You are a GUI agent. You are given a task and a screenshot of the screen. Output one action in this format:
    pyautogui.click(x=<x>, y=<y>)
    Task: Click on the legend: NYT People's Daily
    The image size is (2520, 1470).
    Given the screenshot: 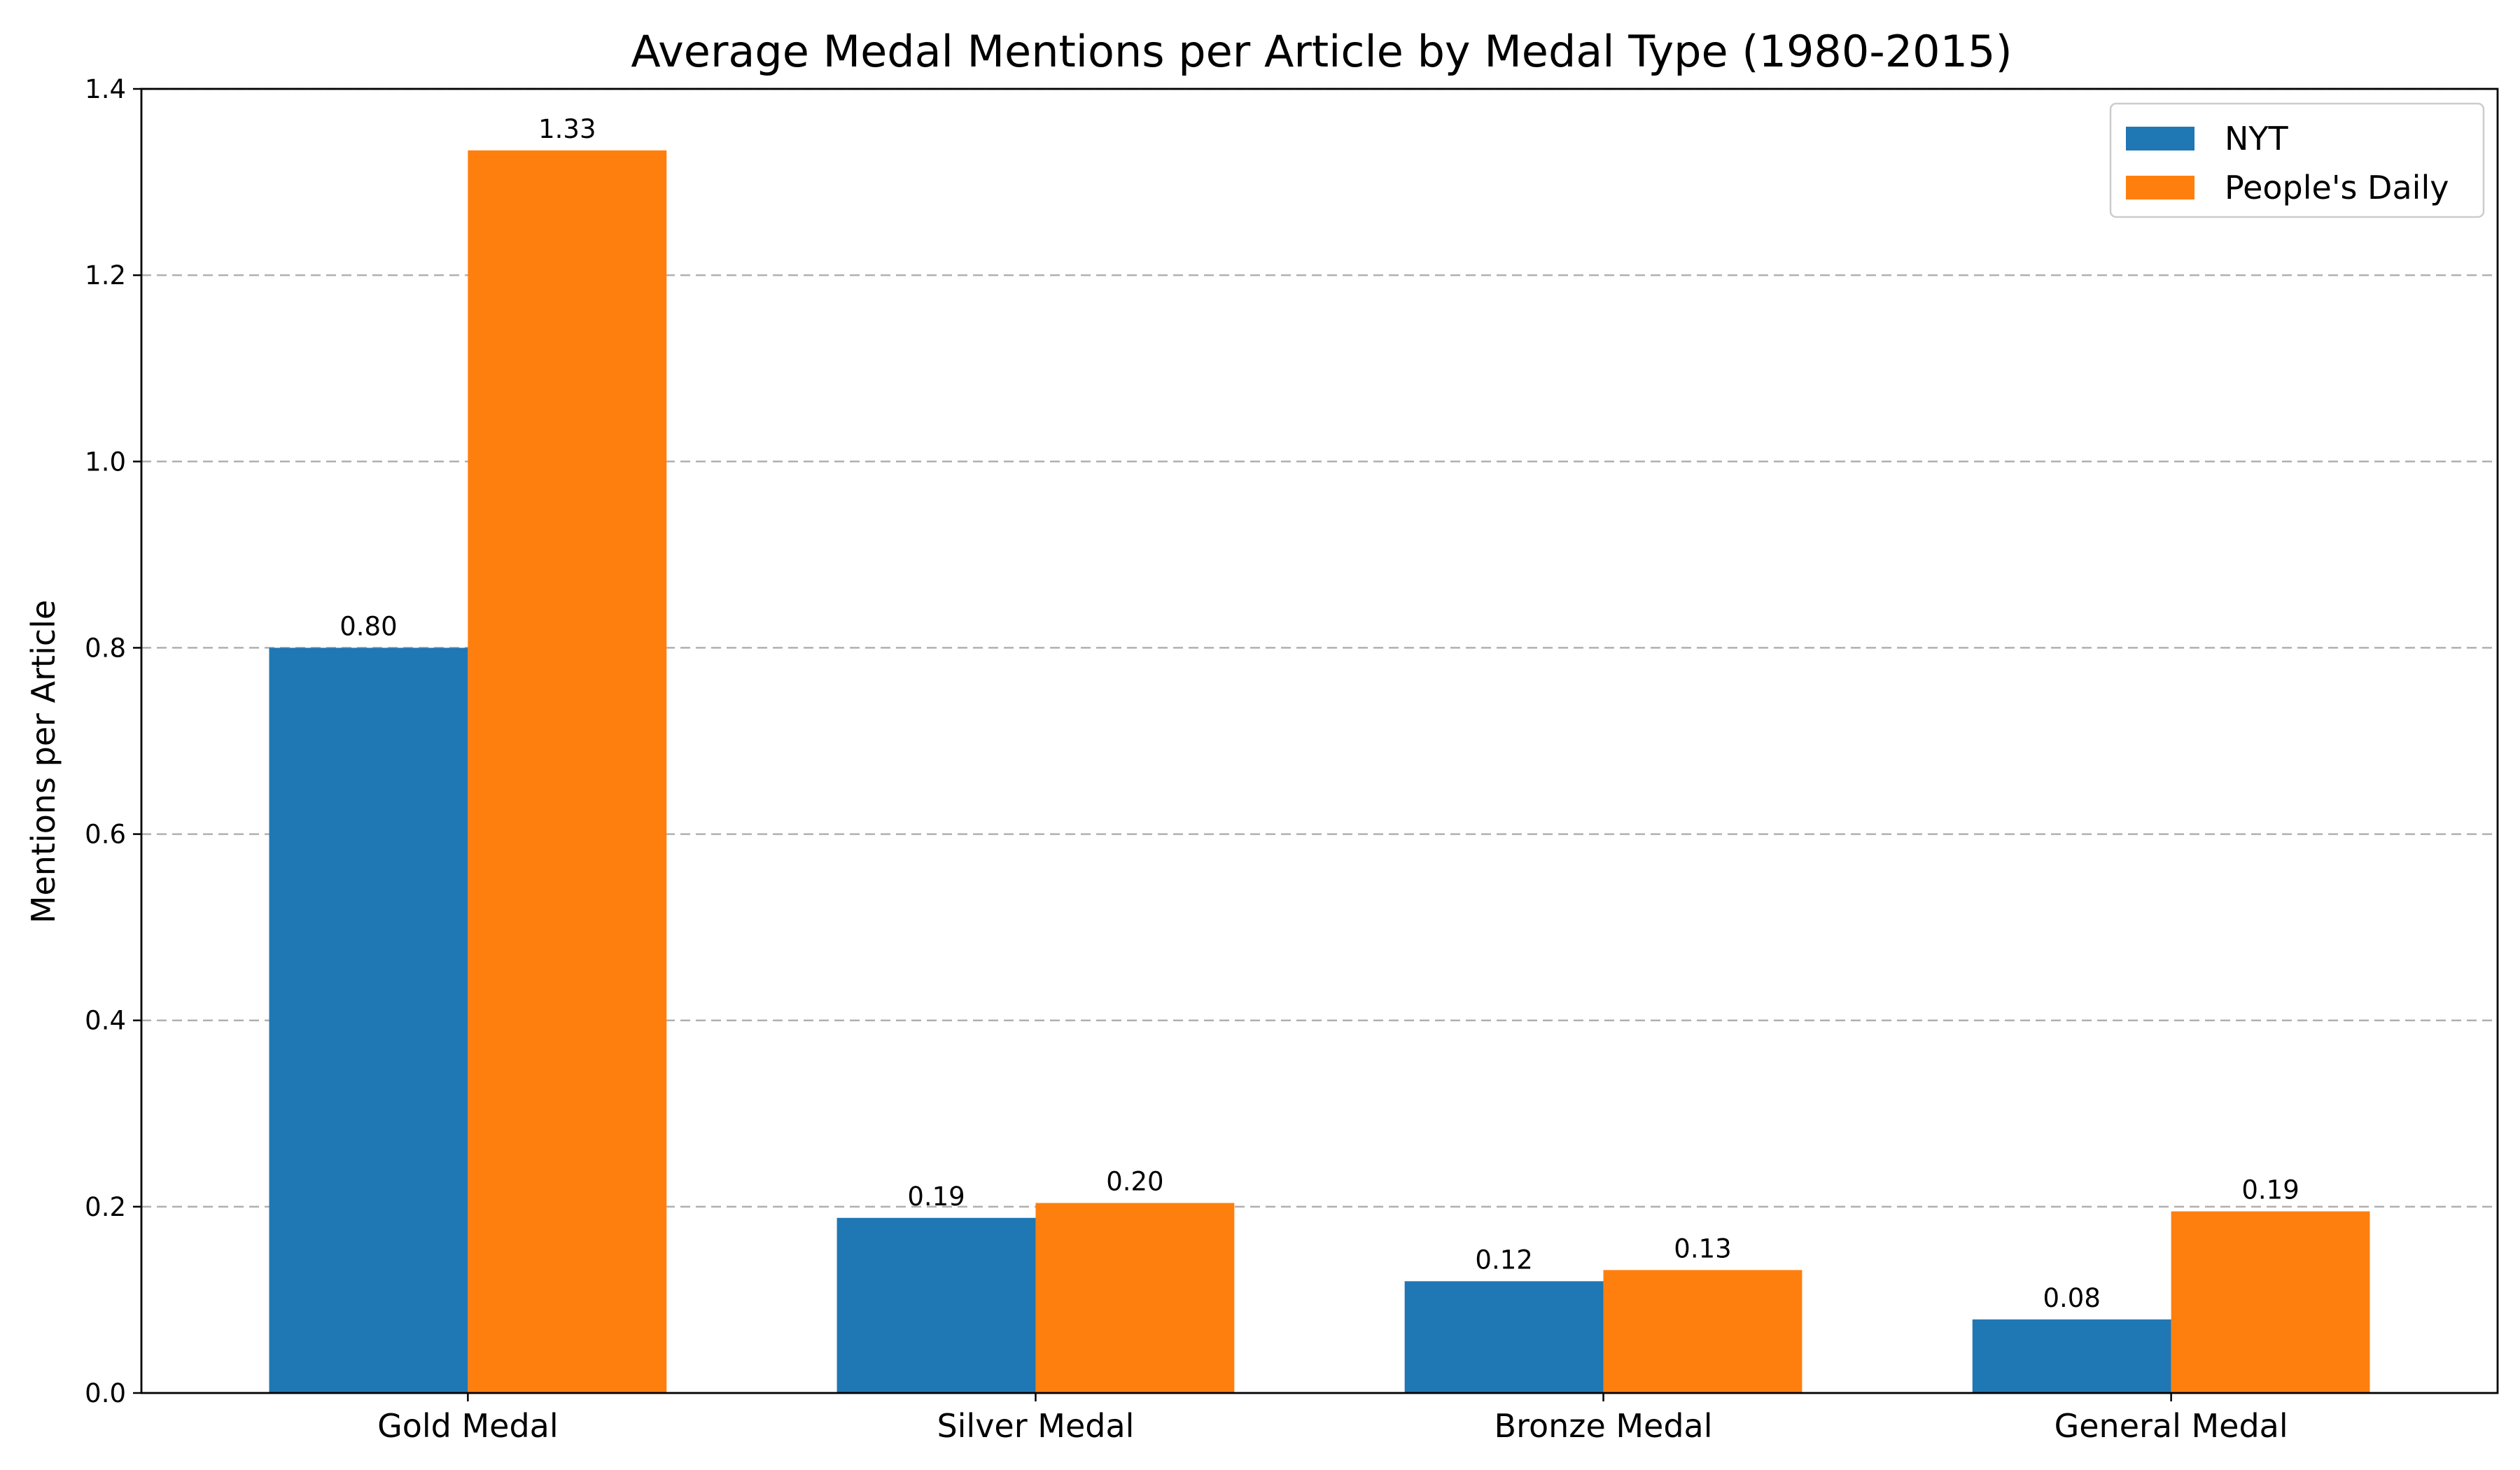 What is the action you would take?
    pyautogui.click(x=2297, y=160)
    